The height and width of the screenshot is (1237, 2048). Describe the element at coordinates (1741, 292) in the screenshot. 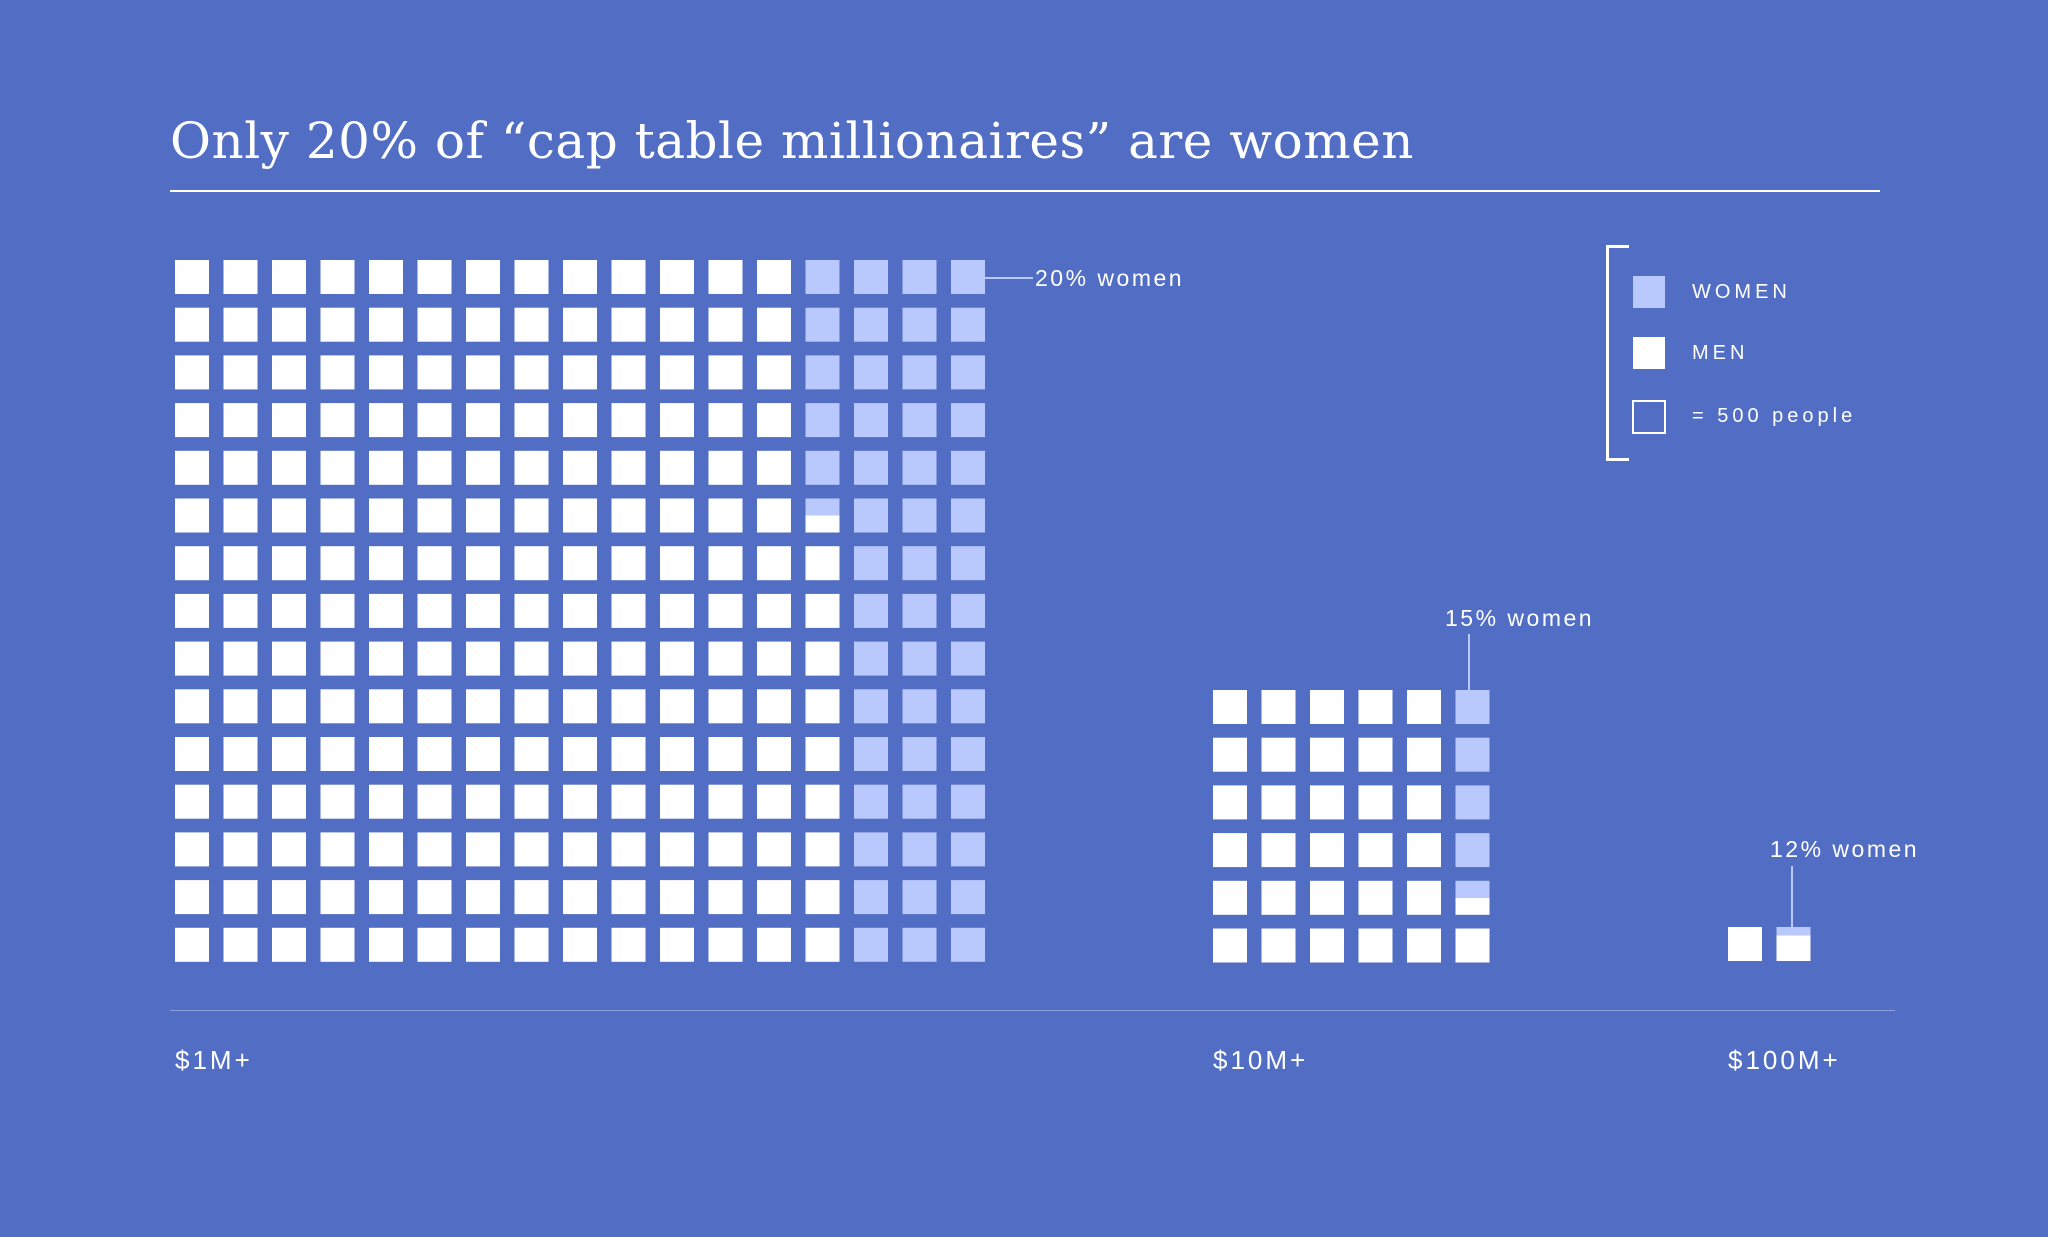

I see `legend-label-women: WOMEN` at that location.